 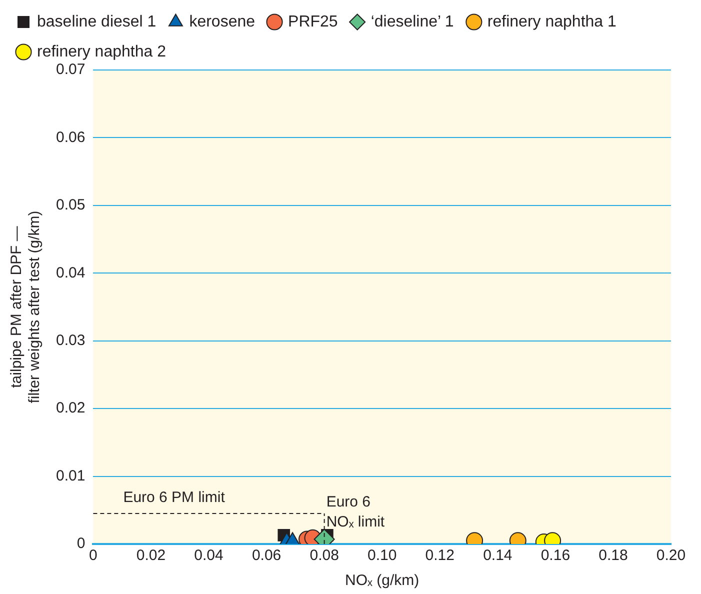 I want to click on y-tick-label: 0.04, so click(x=71, y=273).